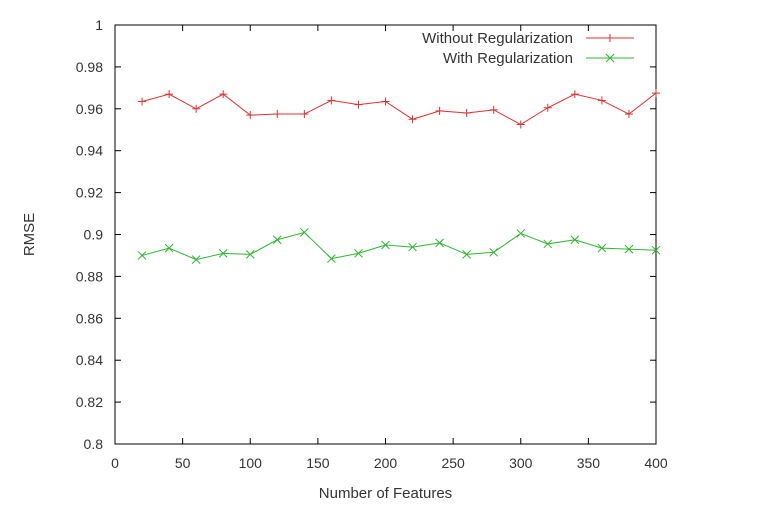 The width and height of the screenshot is (770, 510). What do you see at coordinates (89, 67) in the screenshot?
I see `y-tick-label: 0.98` at bounding box center [89, 67].